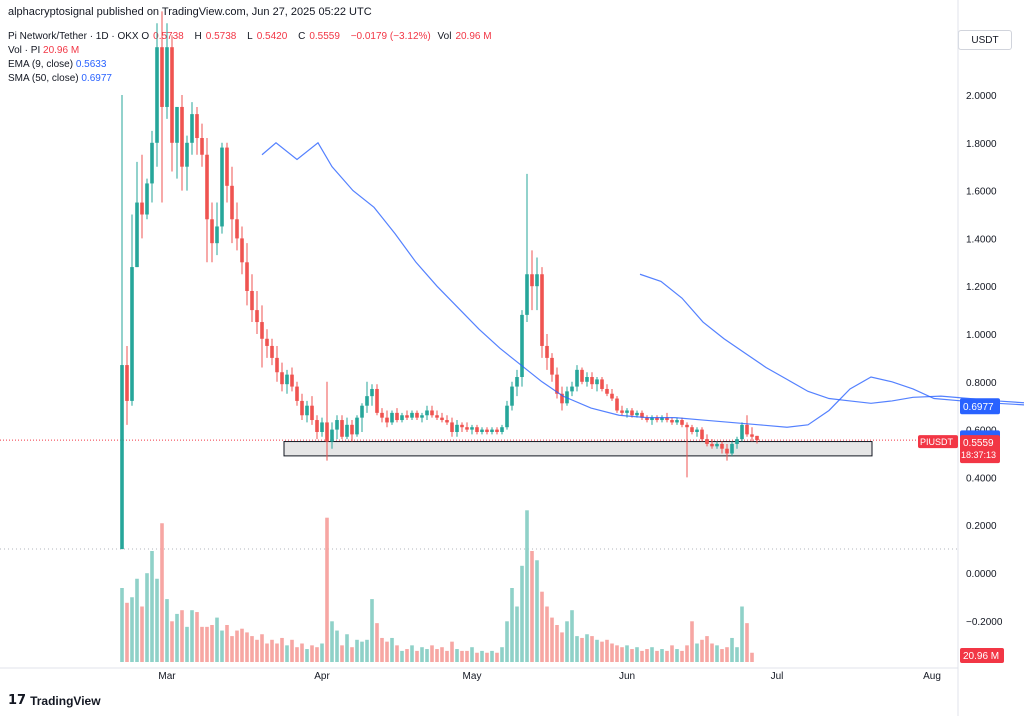 The width and height of the screenshot is (1024, 716). I want to click on x-tick-label: May, so click(472, 676).